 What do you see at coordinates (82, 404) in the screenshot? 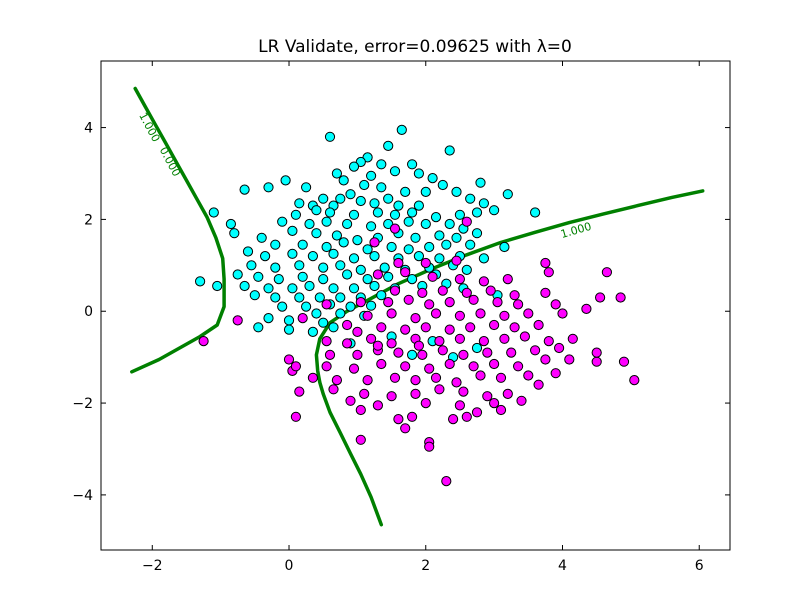
I see `y-tick-label-1: −2` at bounding box center [82, 404].